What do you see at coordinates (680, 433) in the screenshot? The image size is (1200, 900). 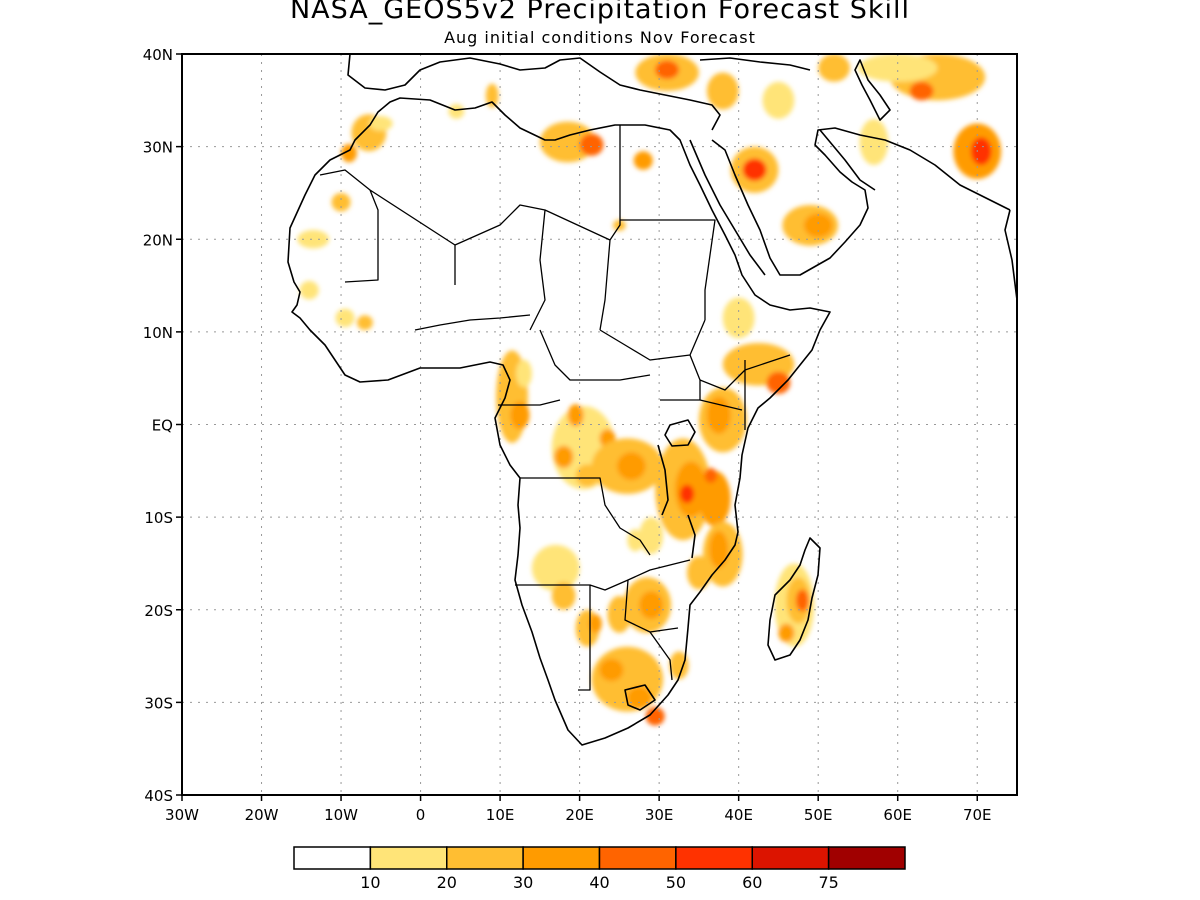 I see `lake-victoria` at bounding box center [680, 433].